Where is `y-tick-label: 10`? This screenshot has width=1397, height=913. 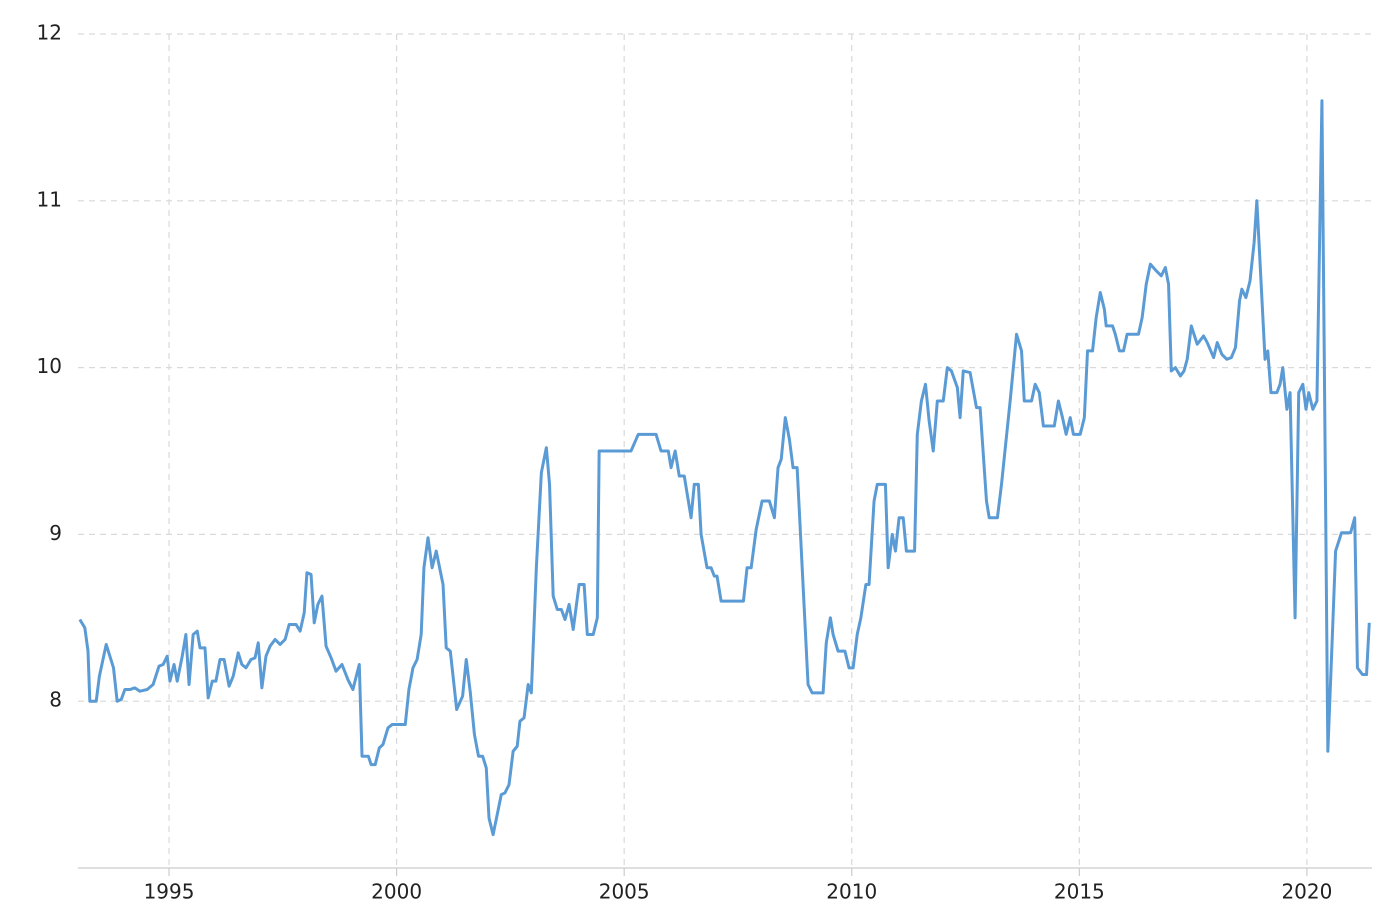 y-tick-label: 10 is located at coordinates (49, 366).